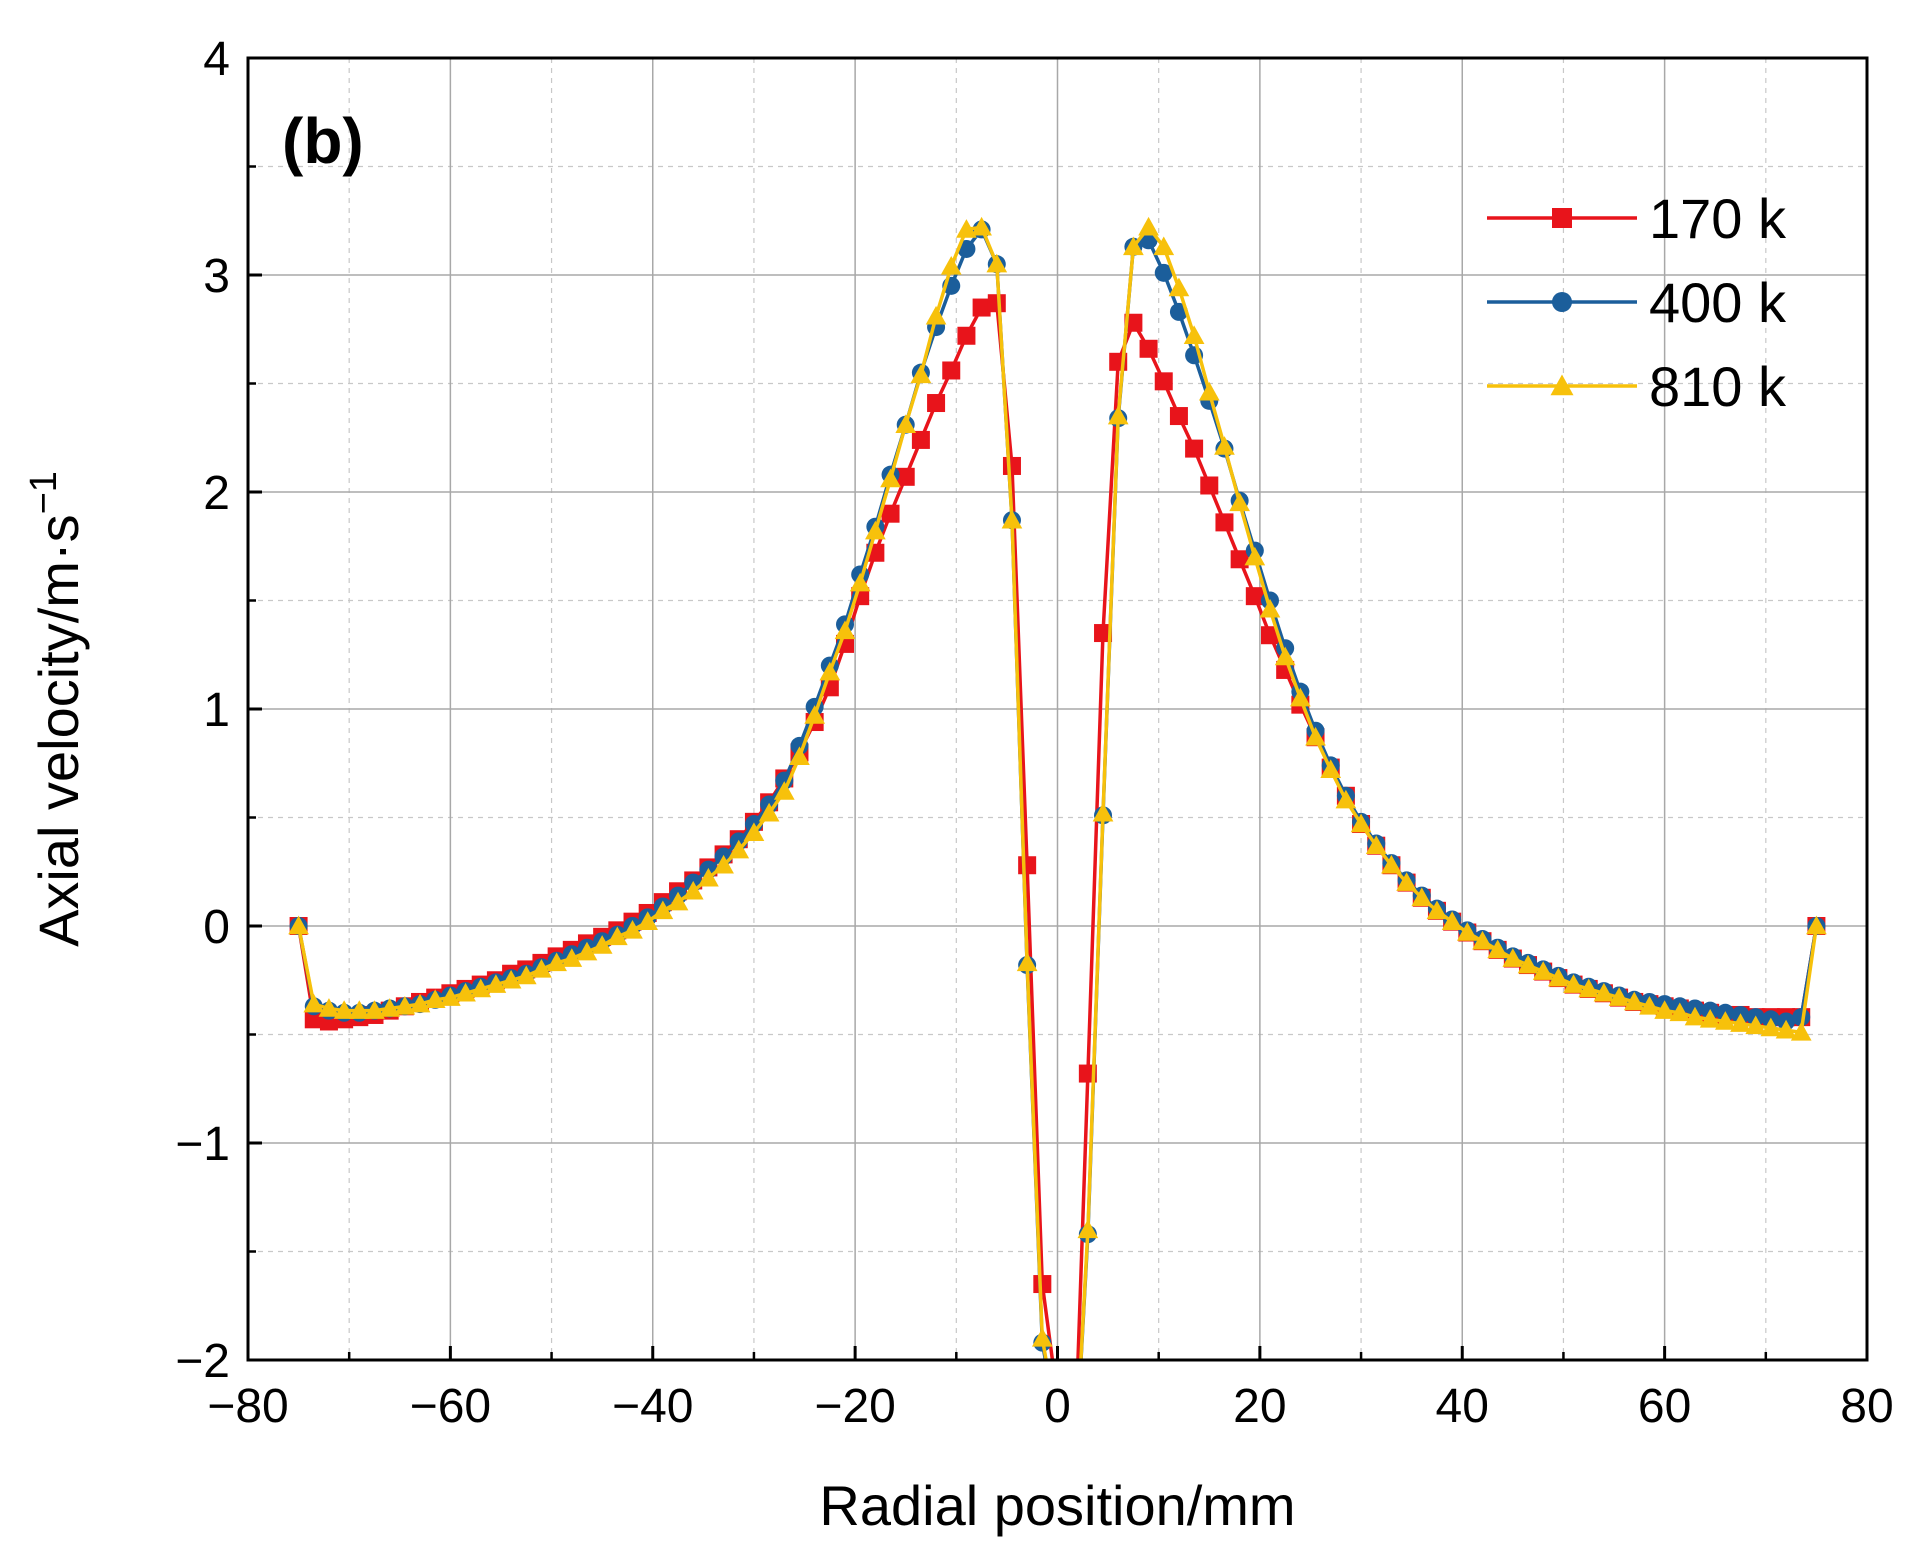  I want to click on y-tick-label: 0, so click(216, 927).